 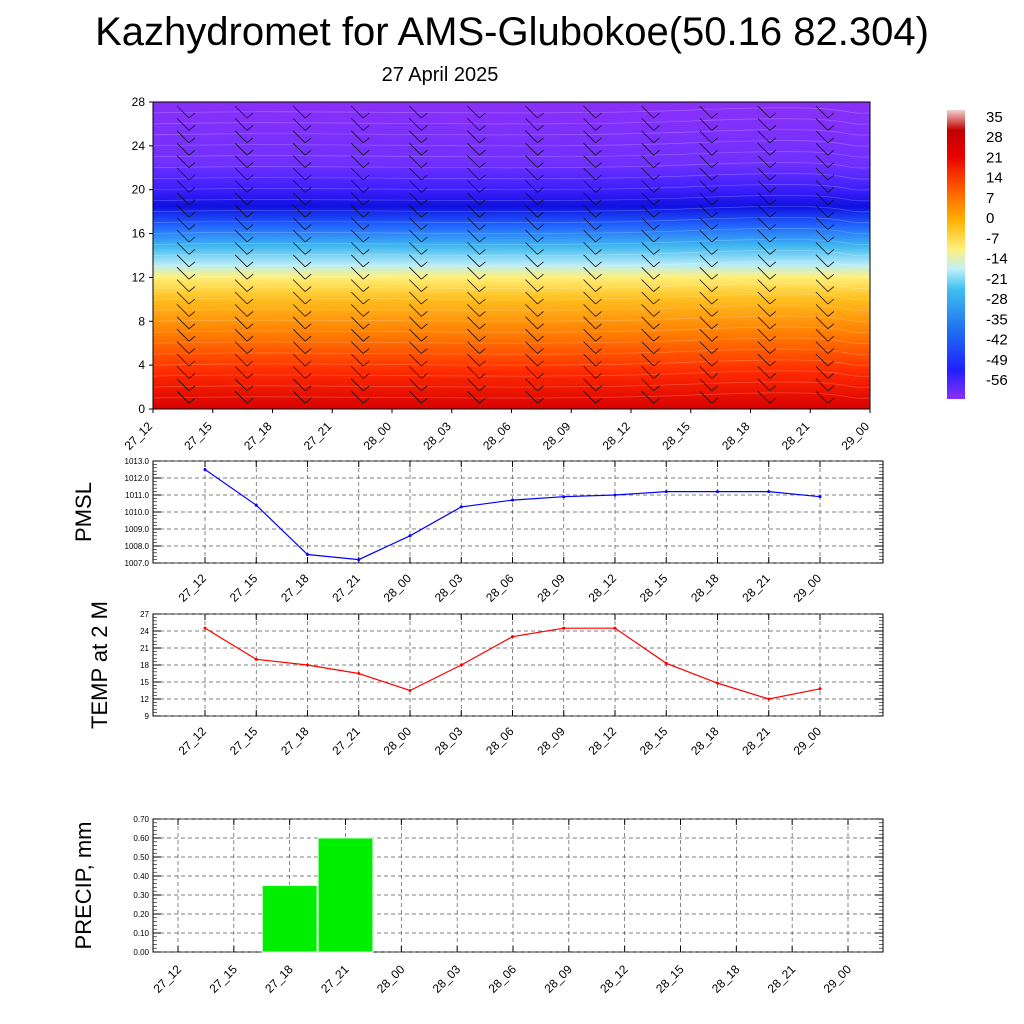 I want to click on y-tick-label: 1012.0, so click(x=137, y=478).